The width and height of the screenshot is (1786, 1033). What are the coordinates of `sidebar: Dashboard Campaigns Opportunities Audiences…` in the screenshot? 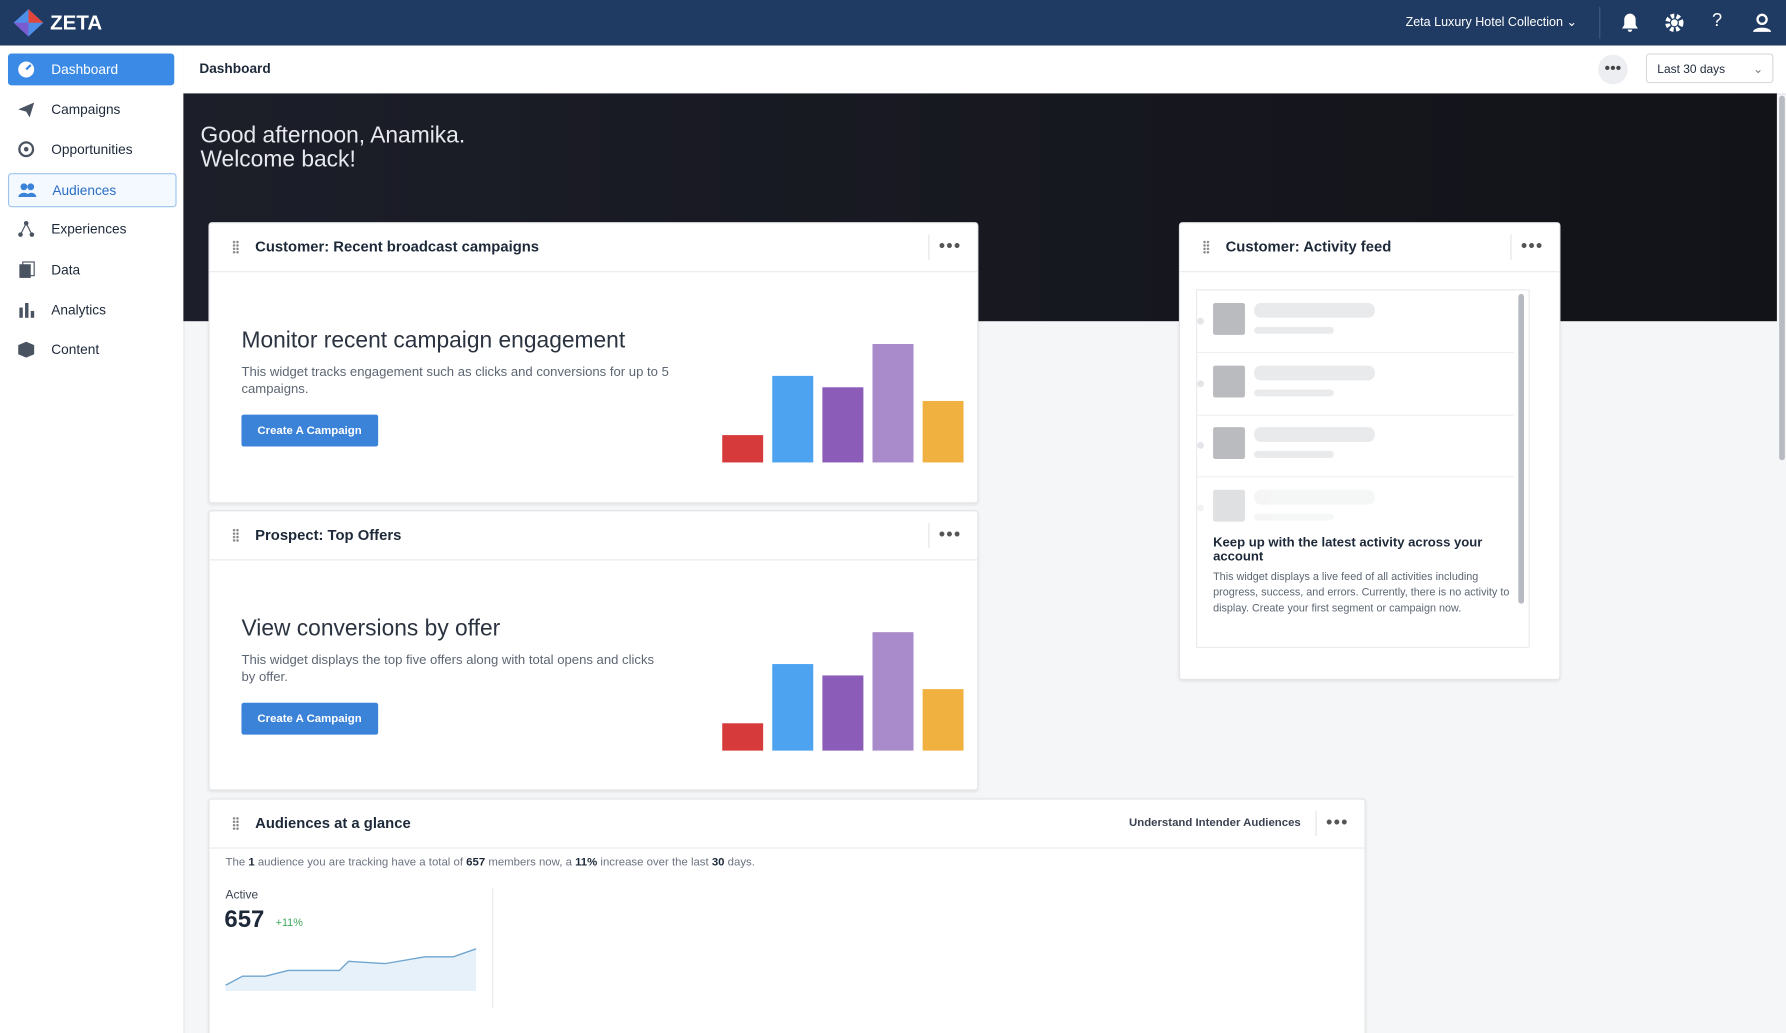 It's located at (92, 539).